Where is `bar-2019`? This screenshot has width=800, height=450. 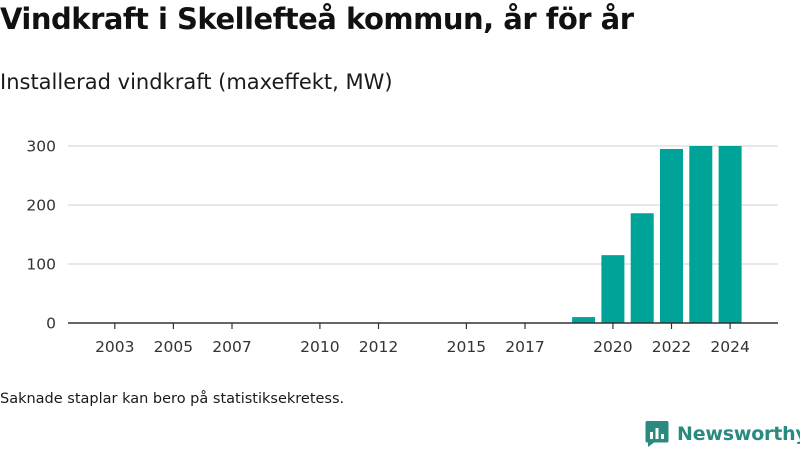 bar-2019 is located at coordinates (584, 320).